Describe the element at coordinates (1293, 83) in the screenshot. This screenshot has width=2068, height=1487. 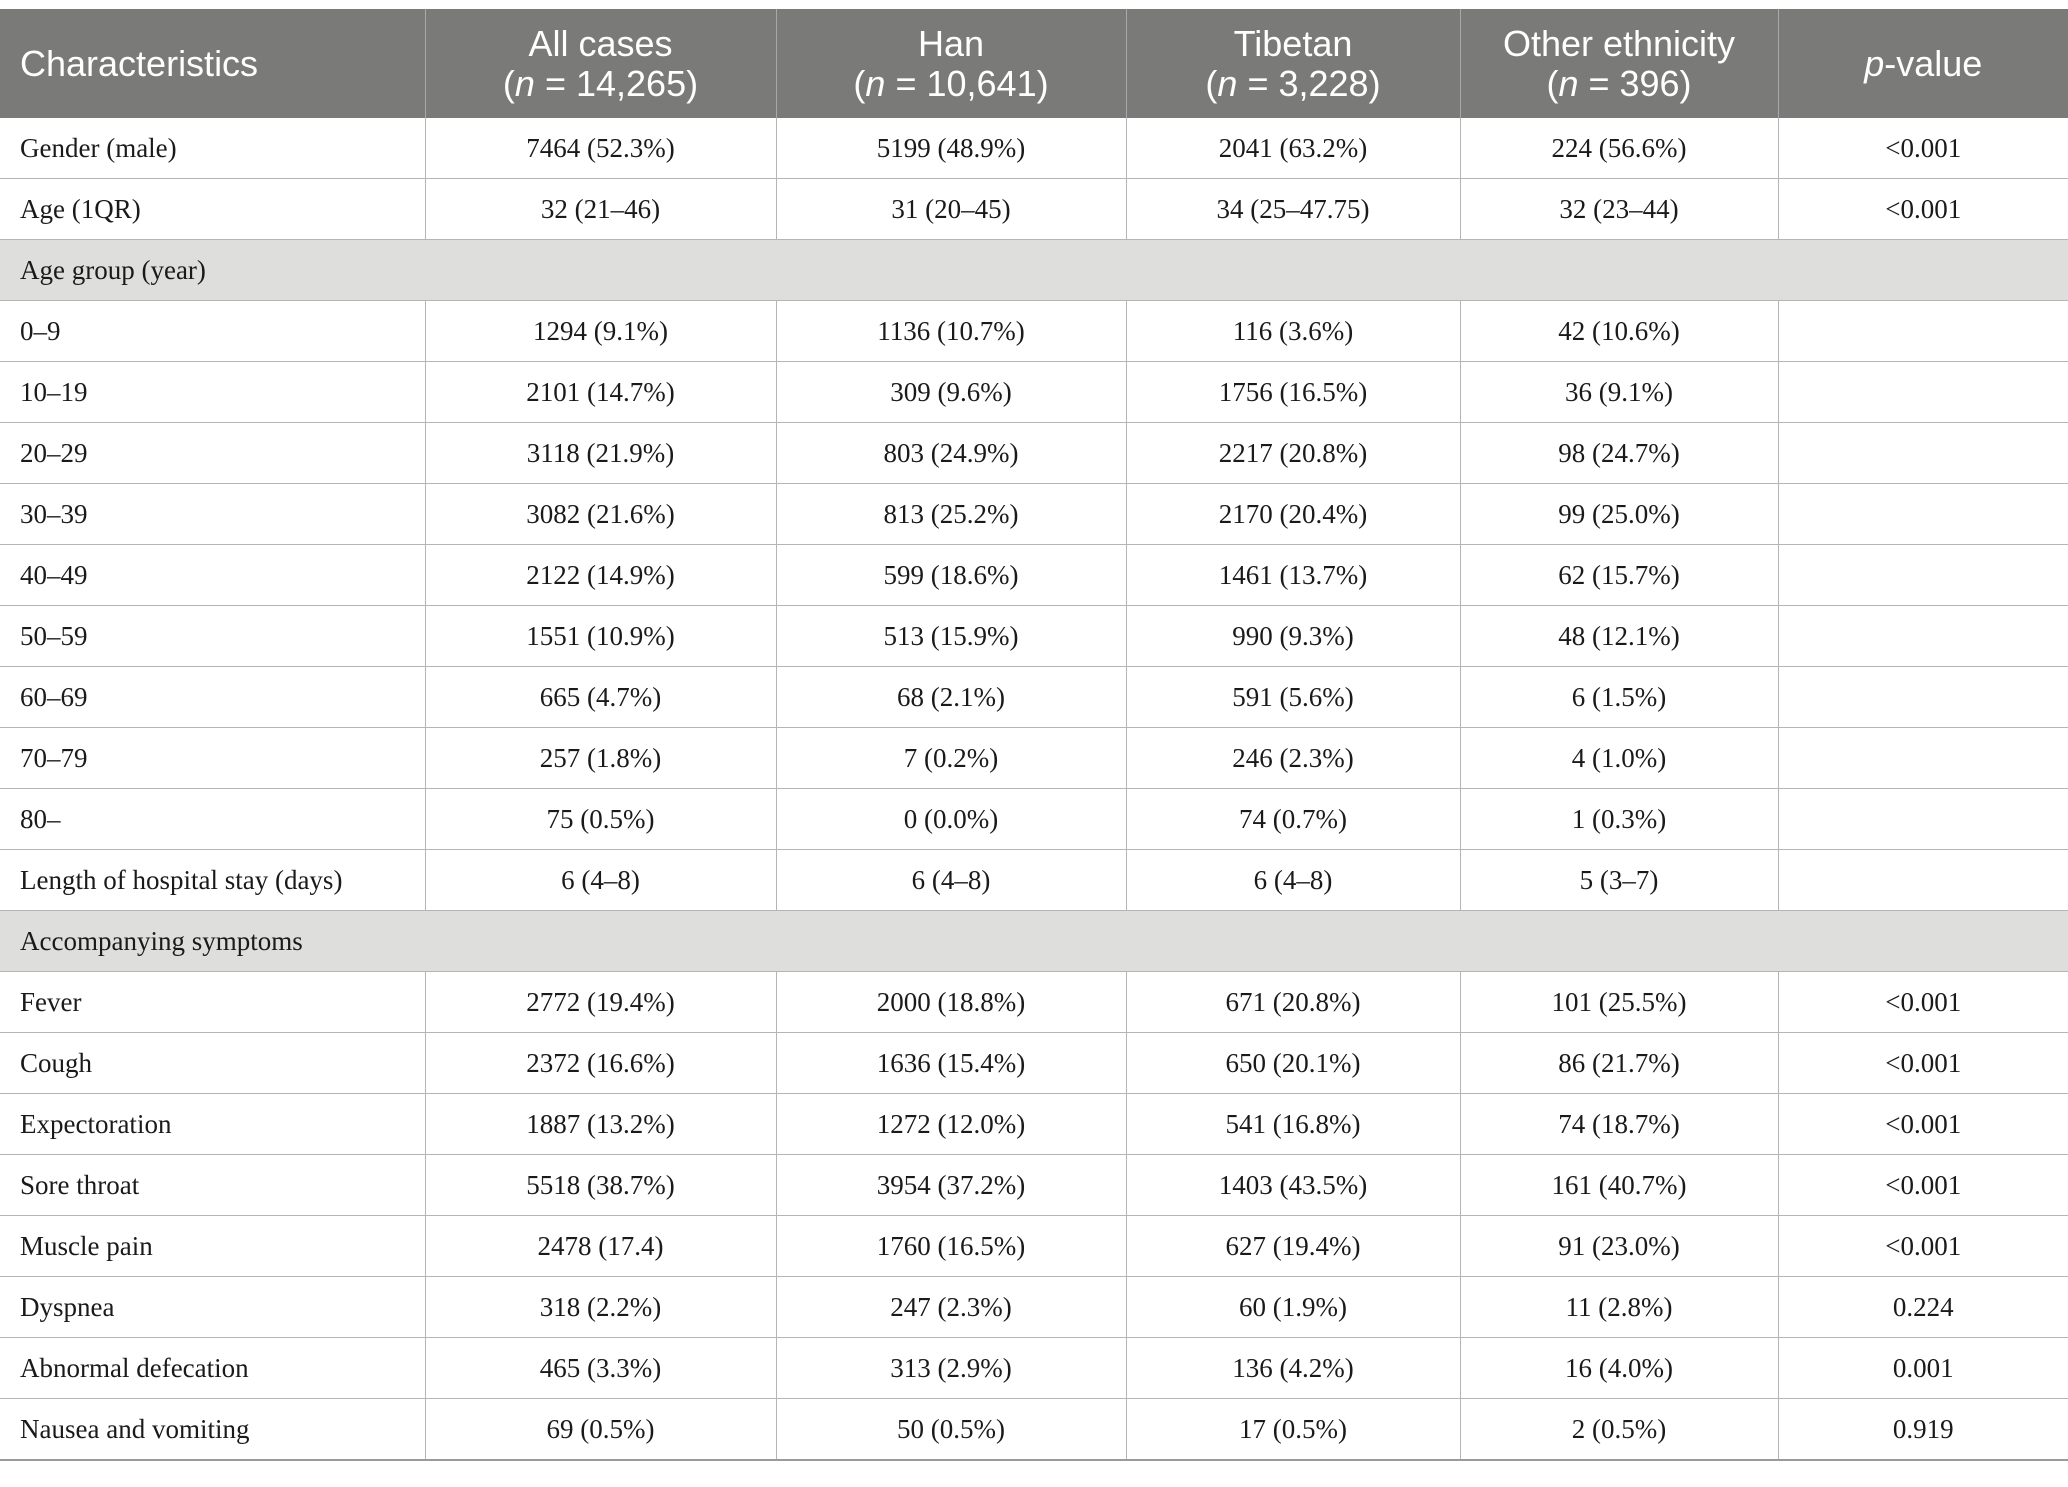
I see `header-tibetan-n: (n = 3,228)` at that location.